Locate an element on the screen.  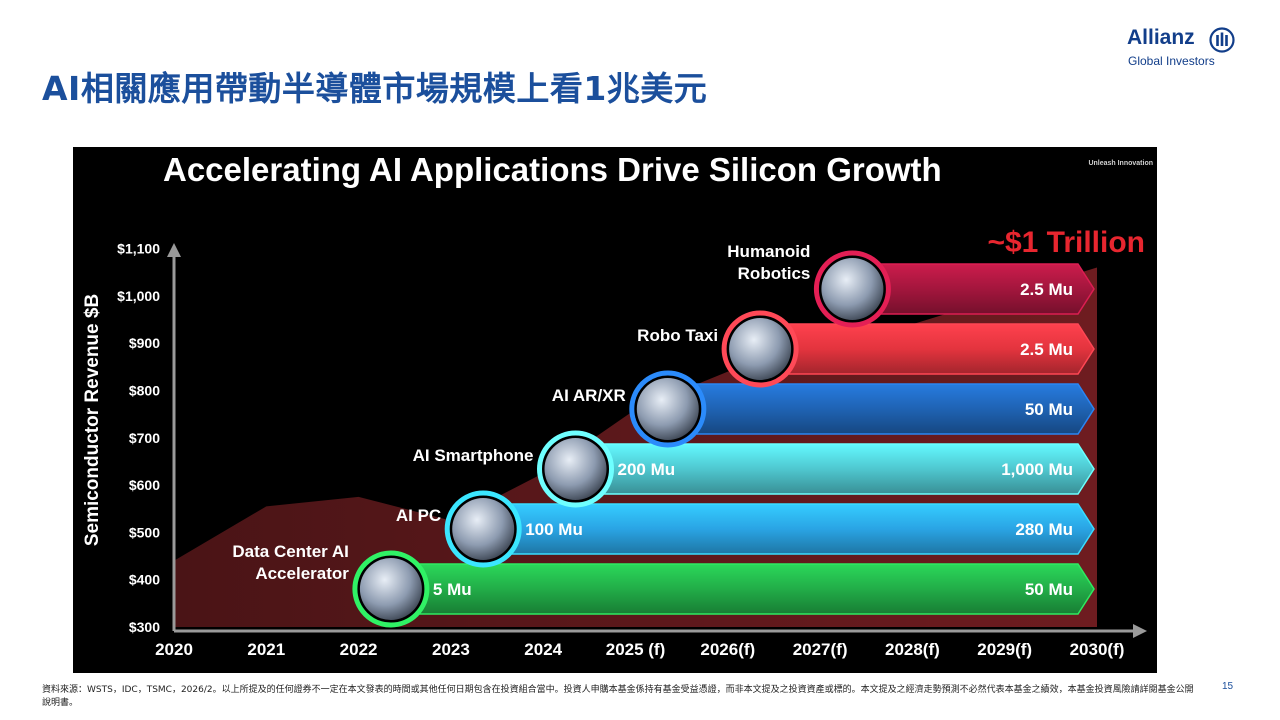
application-name: Humanoid is located at coordinates (768, 251).